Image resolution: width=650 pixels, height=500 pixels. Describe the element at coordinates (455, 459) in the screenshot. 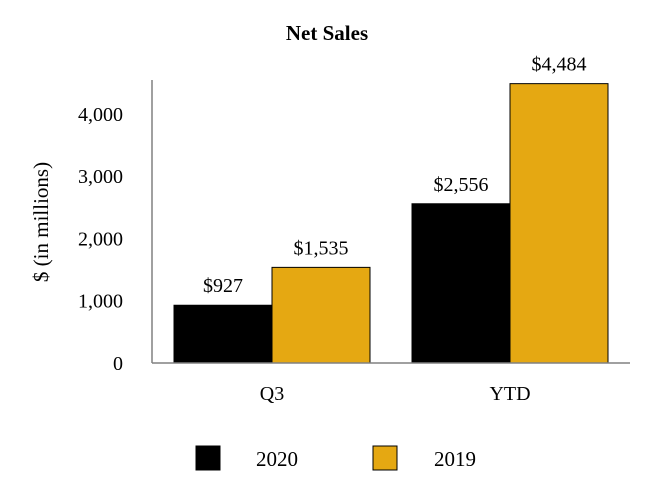

I see `legend-label-2019: 2019` at that location.